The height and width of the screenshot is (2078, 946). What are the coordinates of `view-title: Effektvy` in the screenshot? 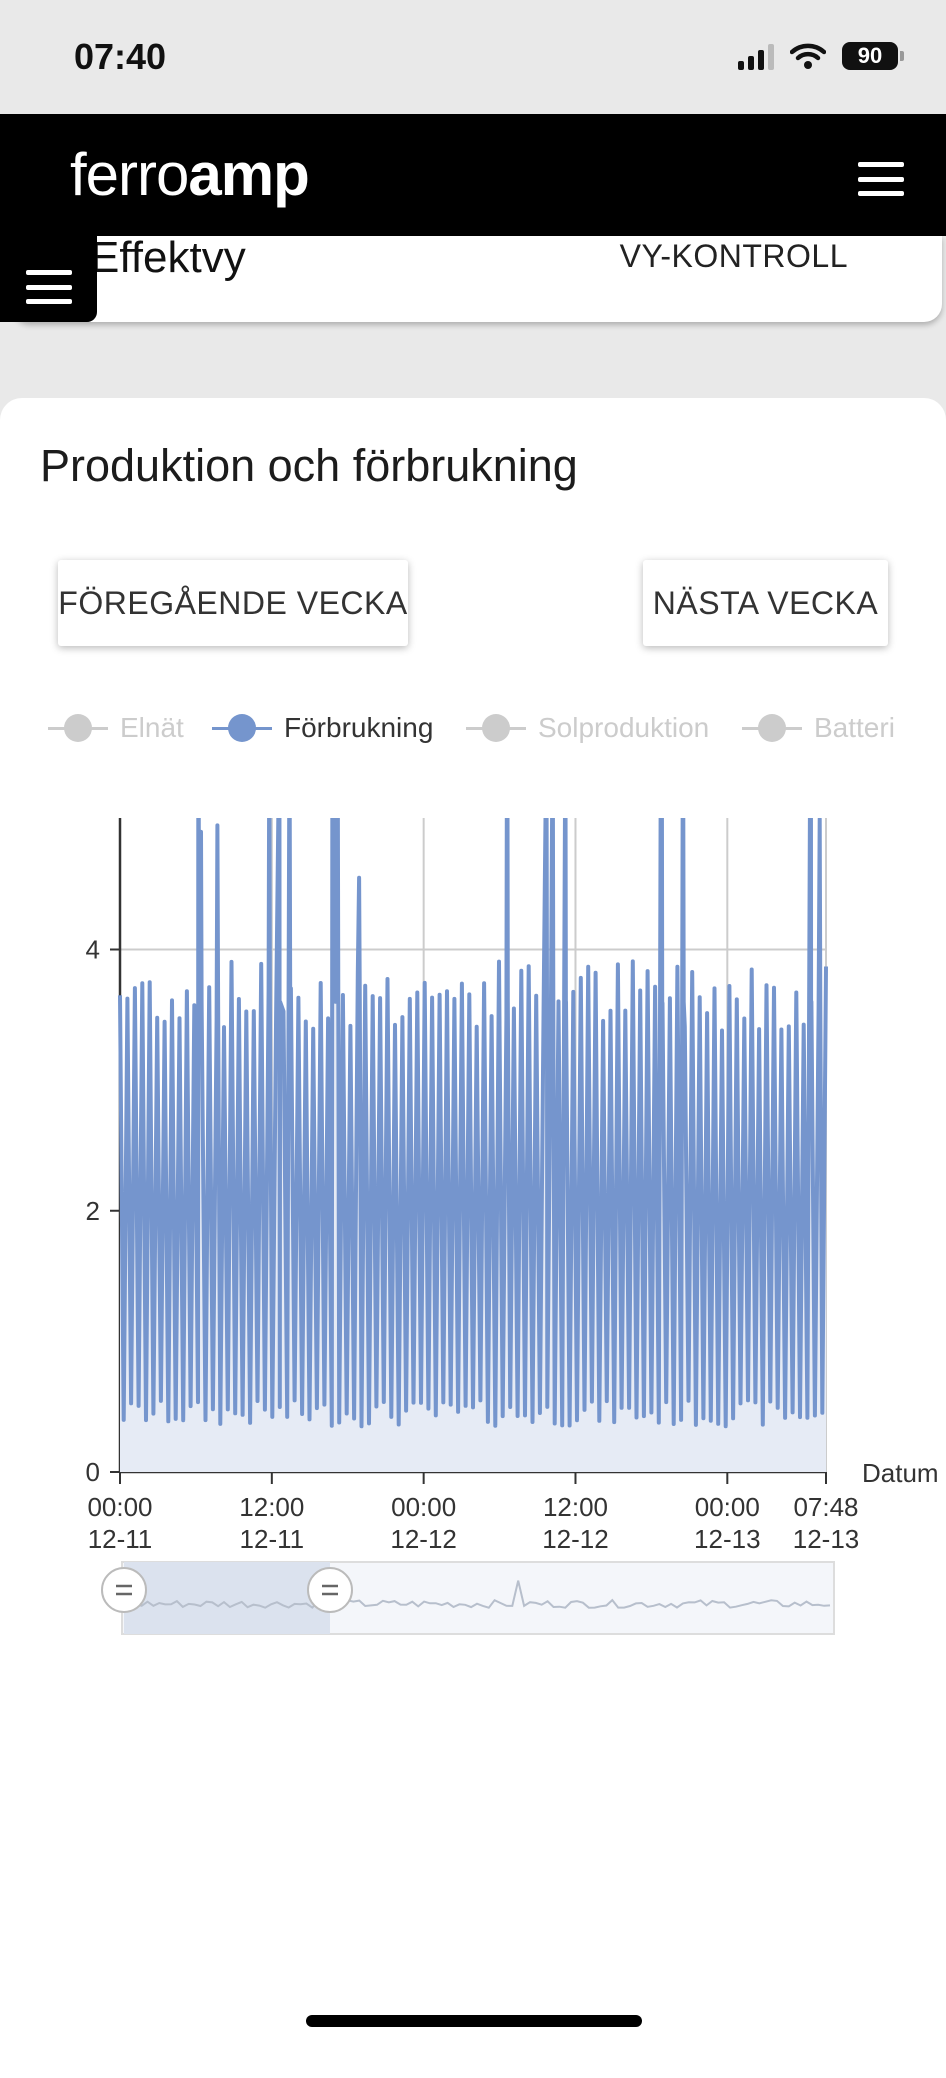 It's located at (168, 259).